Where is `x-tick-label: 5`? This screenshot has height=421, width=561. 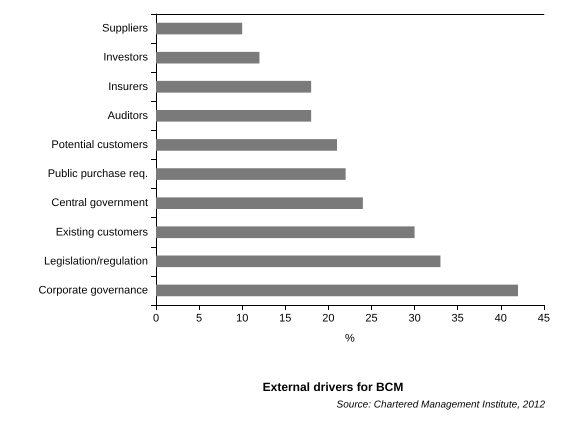
x-tick-label: 5 is located at coordinates (199, 318).